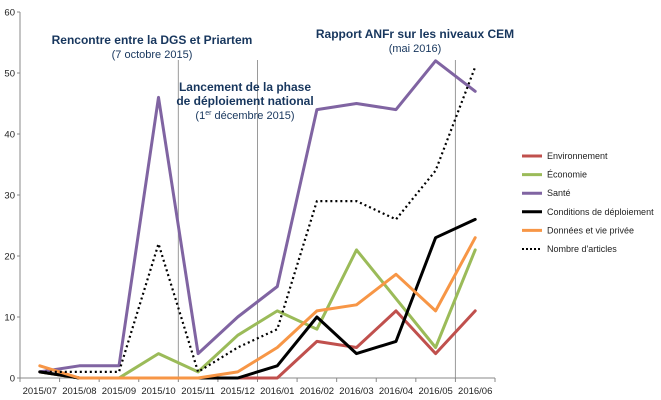  I want to click on annotation-2-subtitle: (1er décembre 2015), so click(244, 116).